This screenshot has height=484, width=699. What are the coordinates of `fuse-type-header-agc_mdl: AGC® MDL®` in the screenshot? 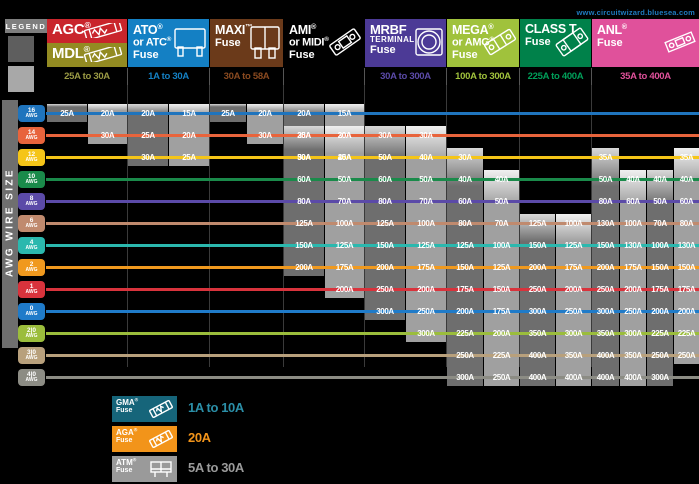 It's located at (87, 43).